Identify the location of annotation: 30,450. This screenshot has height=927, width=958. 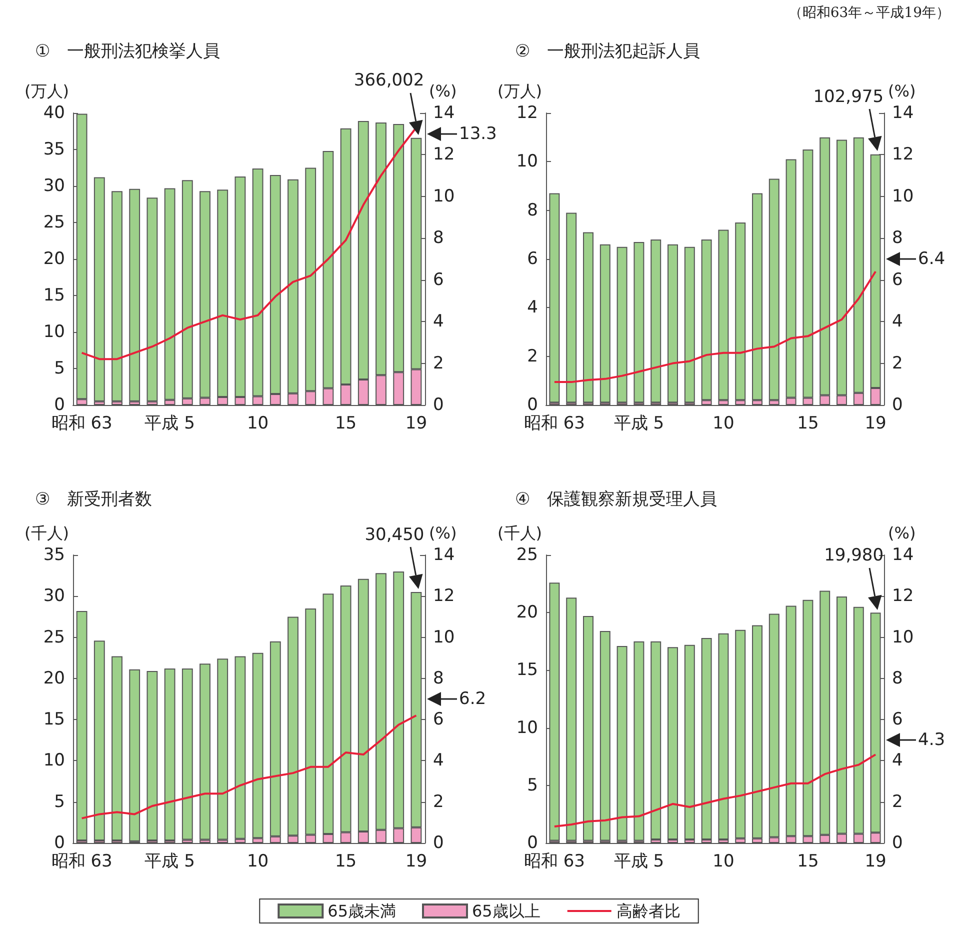
(394, 534).